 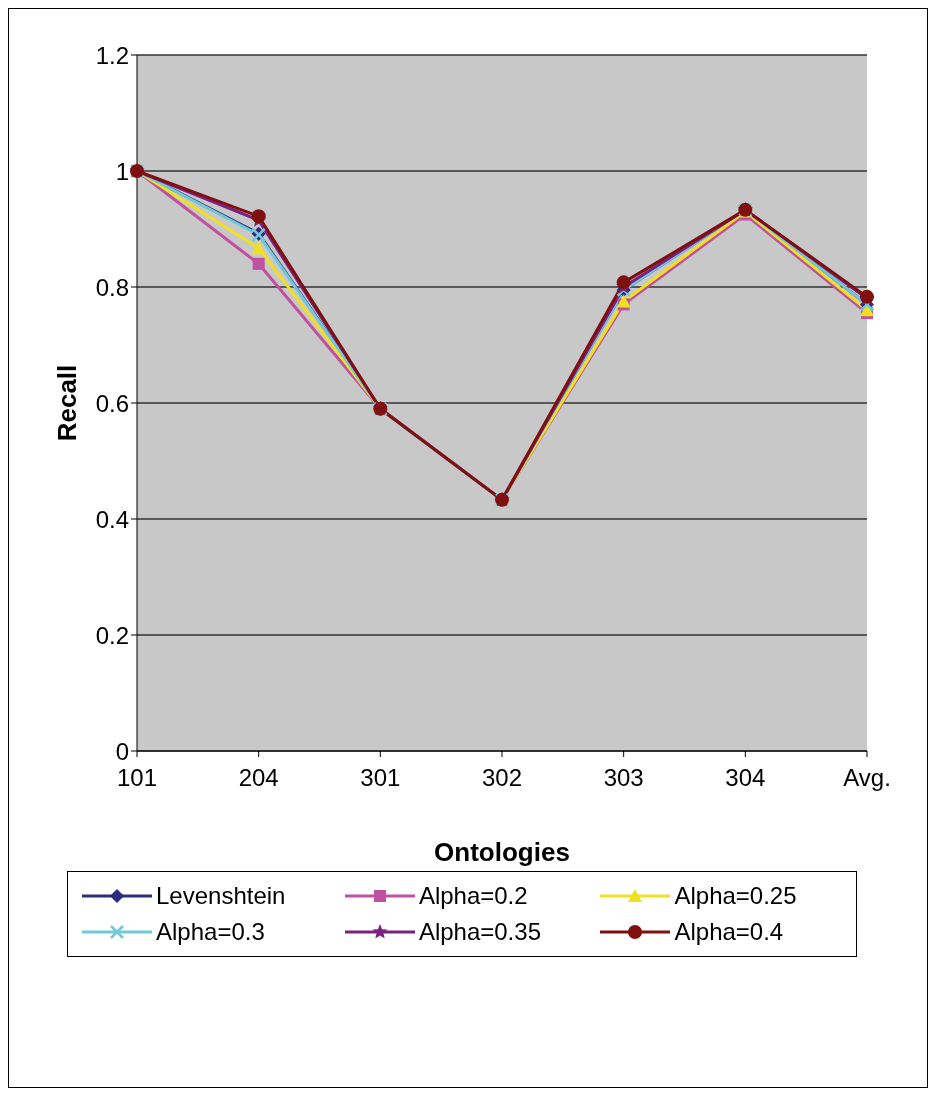 What do you see at coordinates (122, 751) in the screenshot?
I see `y-tick-label: 0` at bounding box center [122, 751].